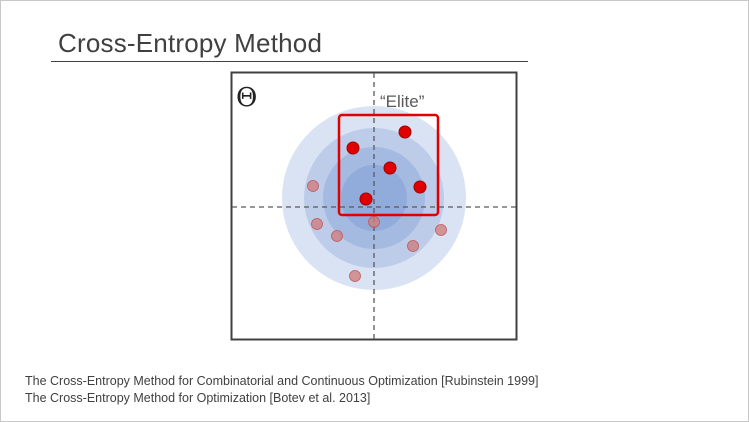 The height and width of the screenshot is (422, 749). I want to click on non-elite-samples, so click(377, 231).